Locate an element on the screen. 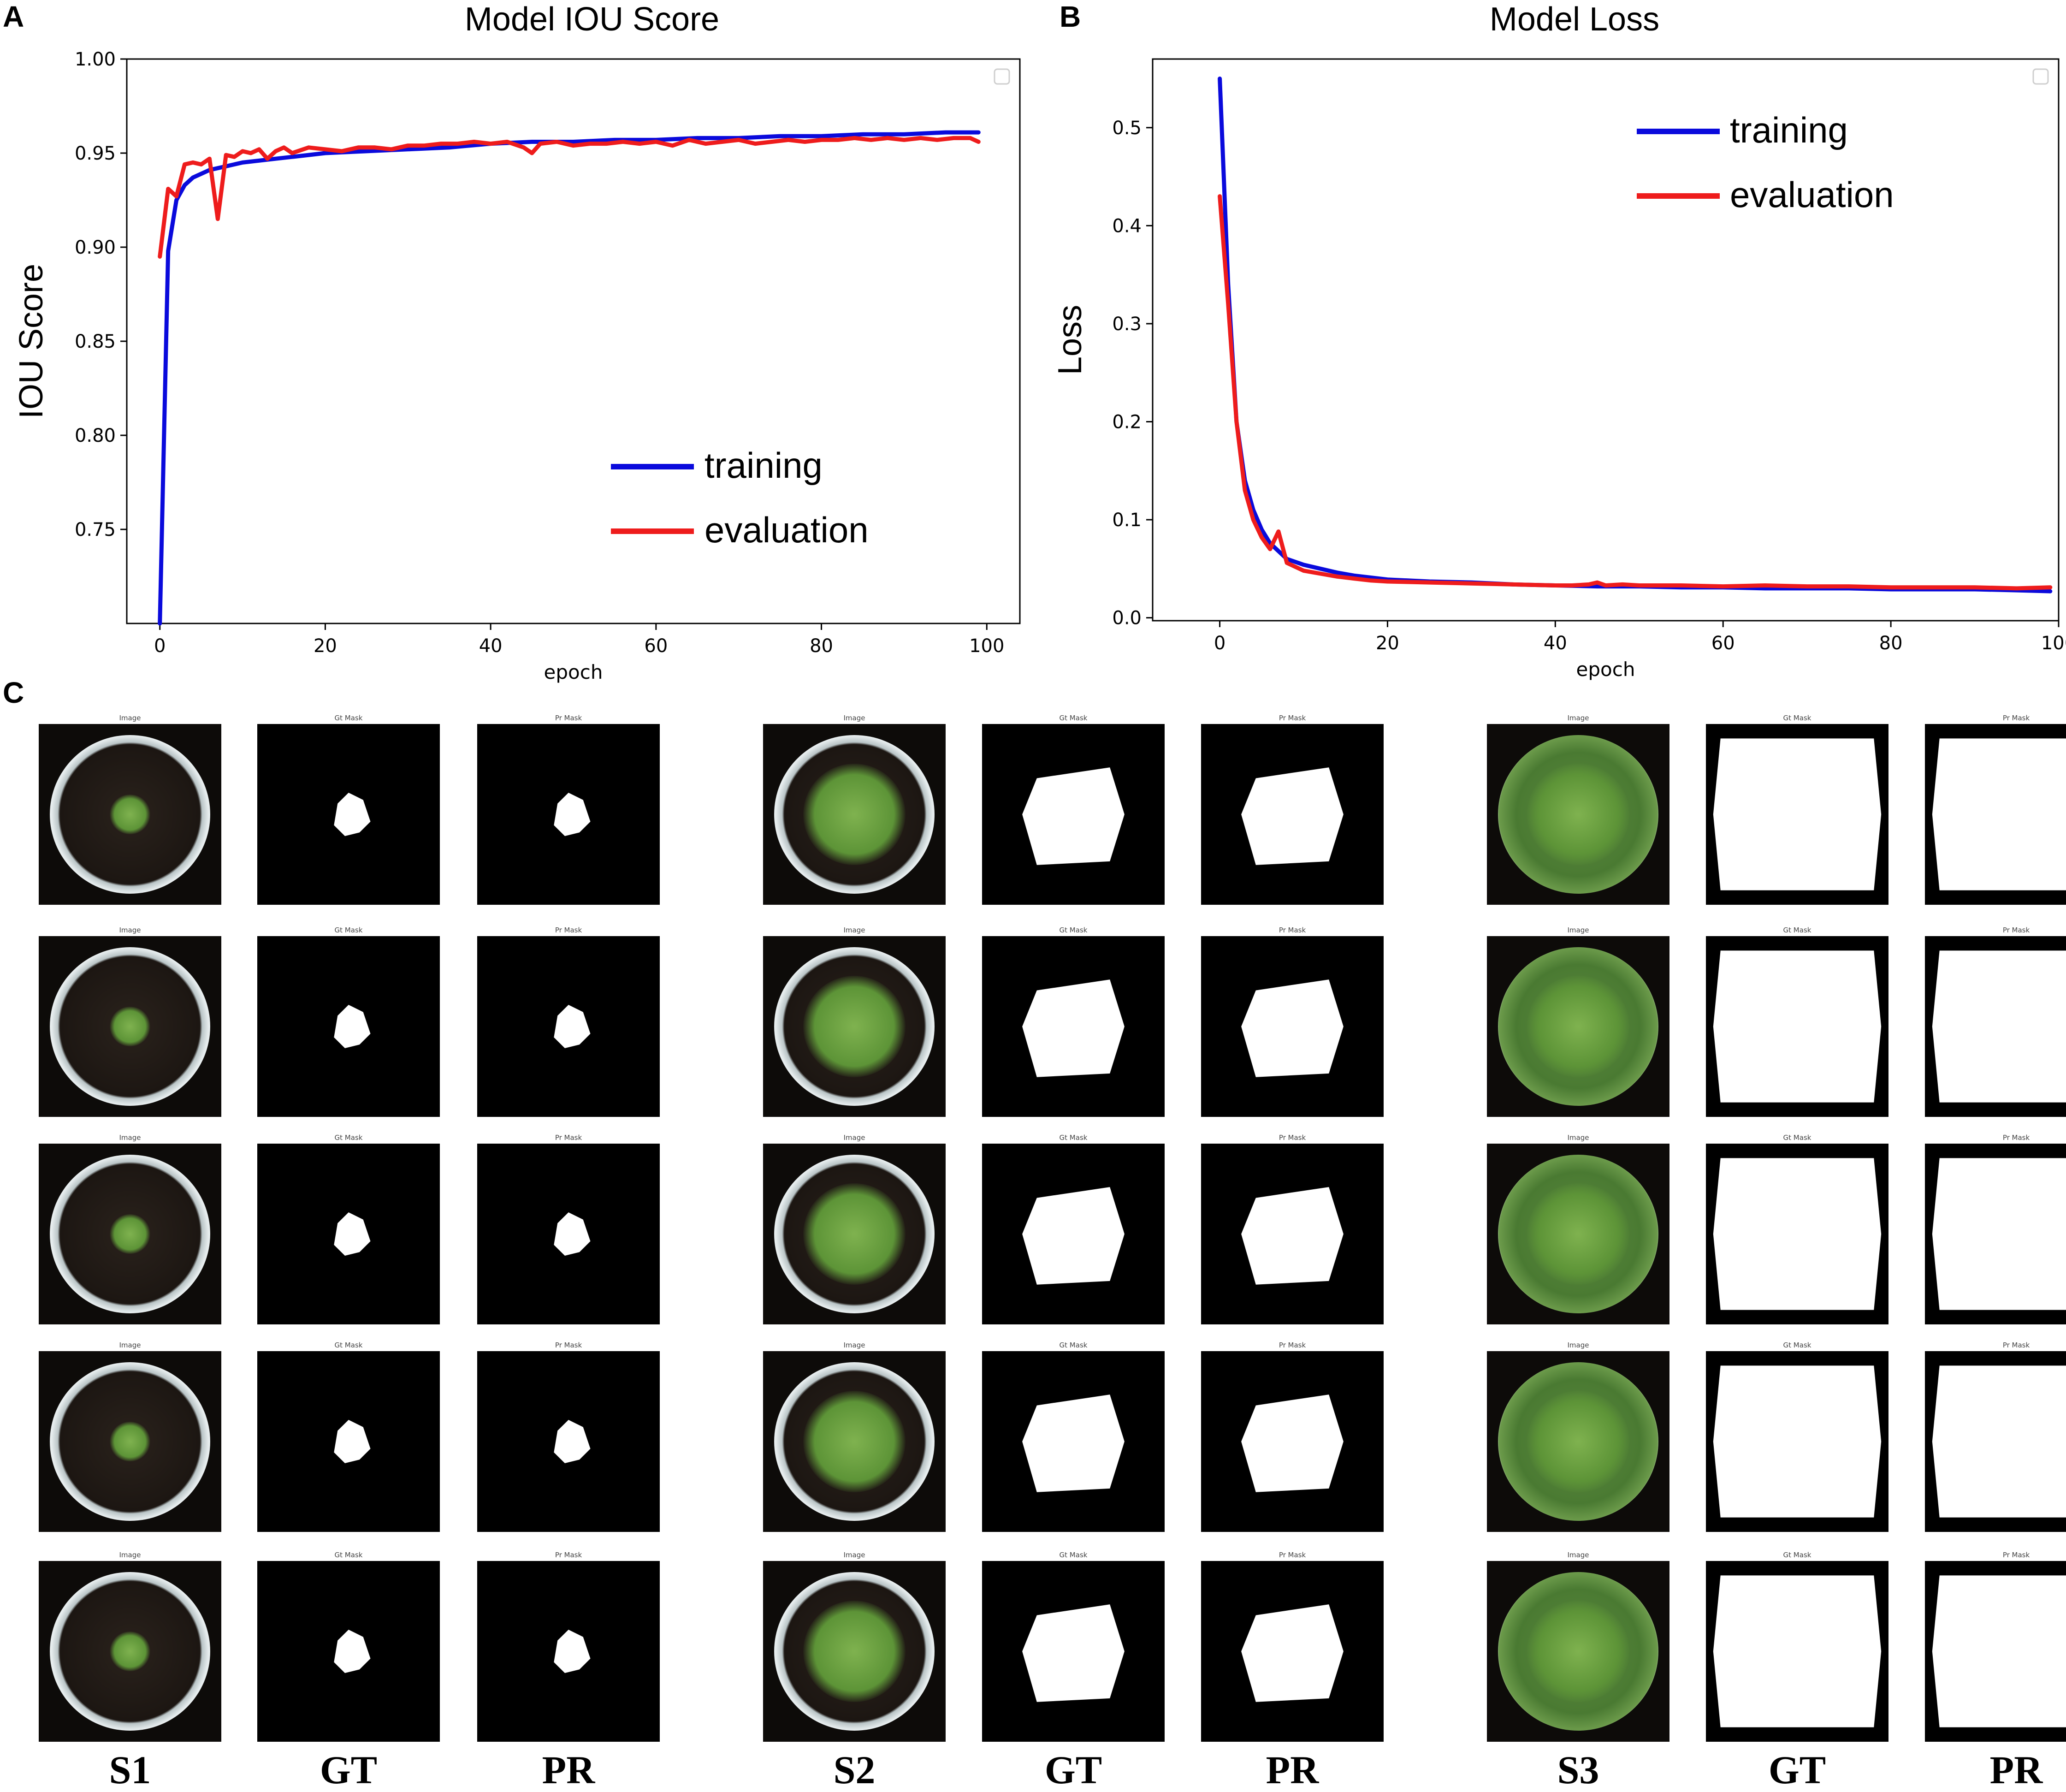 This screenshot has width=2066, height=1792. panel-letter-a: A is located at coordinates (13, 16).